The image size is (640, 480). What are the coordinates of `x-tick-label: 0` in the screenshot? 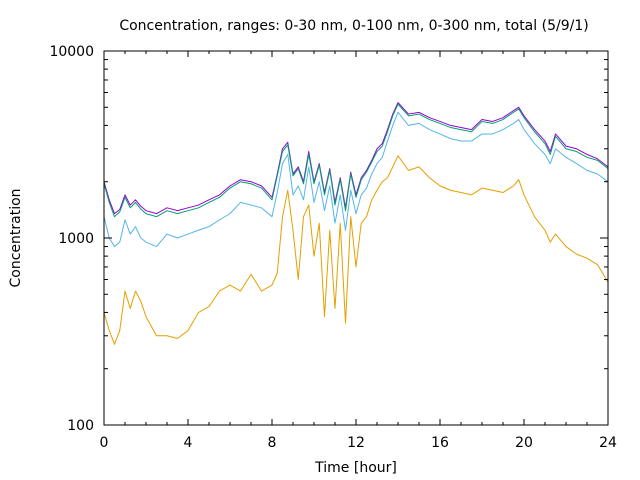 It's located at (104, 443).